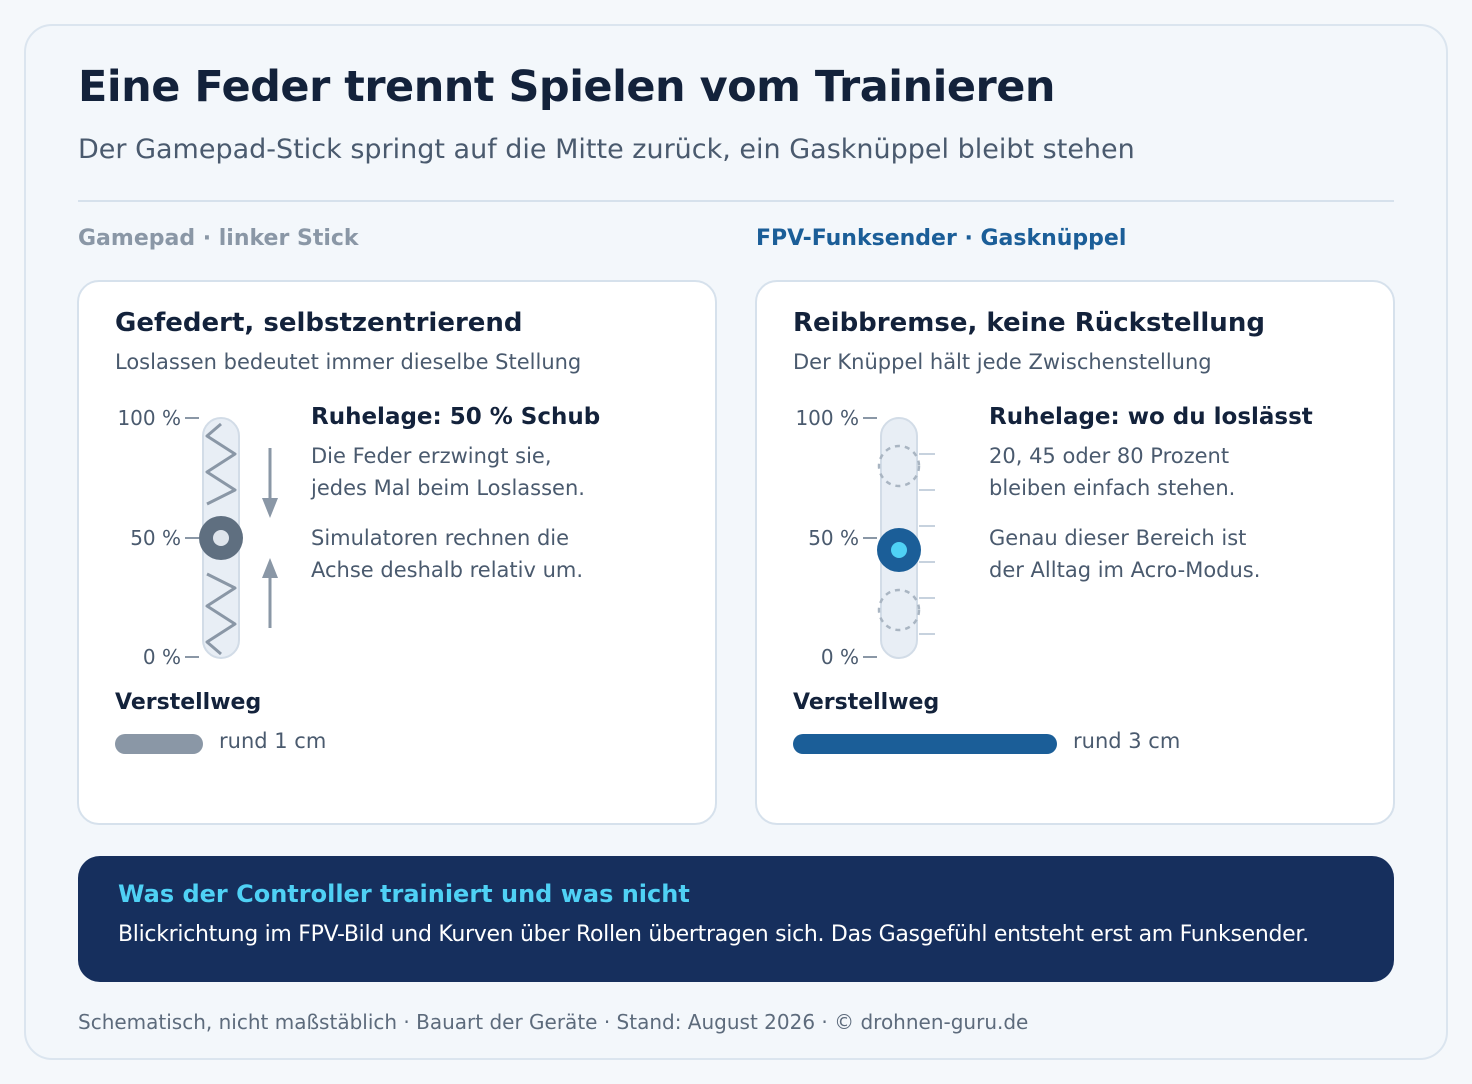 The width and height of the screenshot is (1472, 1084). What do you see at coordinates (1126, 741) in the screenshot?
I see `travel-value: rund 3 cm` at bounding box center [1126, 741].